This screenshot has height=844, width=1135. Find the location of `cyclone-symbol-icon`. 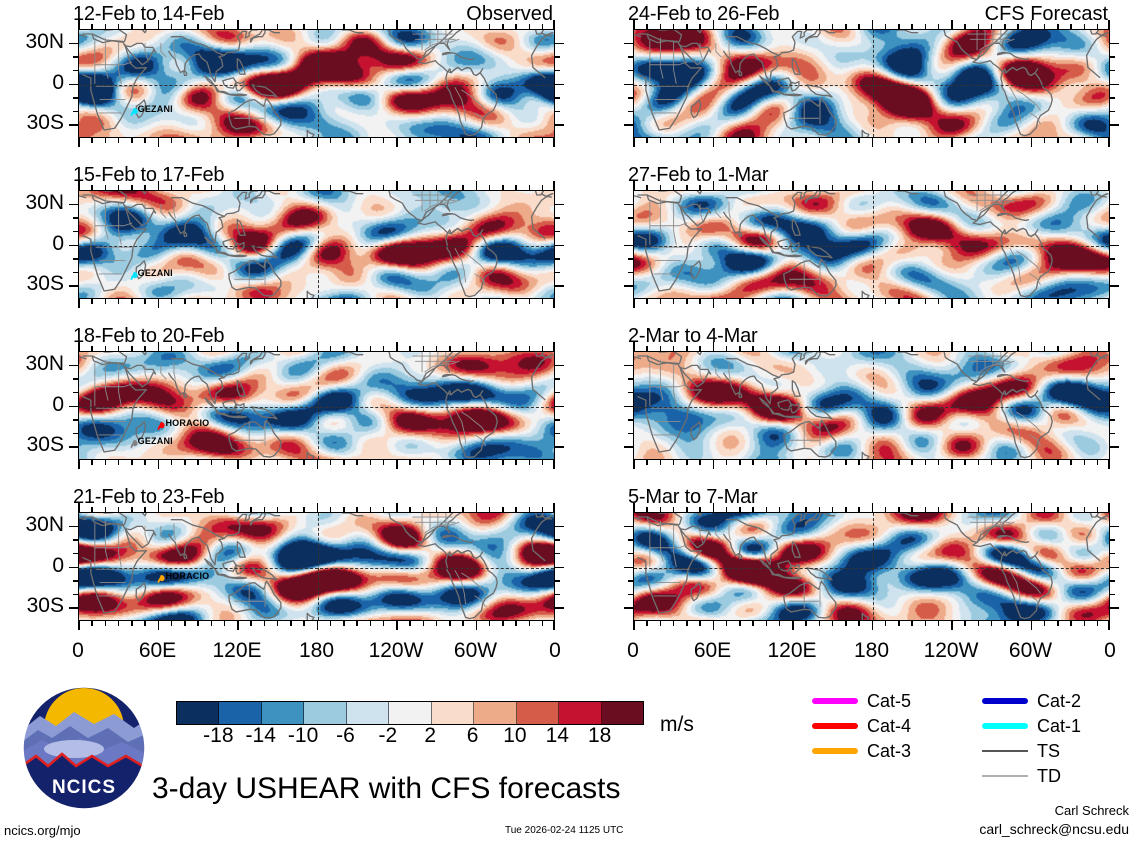

cyclone-symbol-icon is located at coordinates (134, 443).